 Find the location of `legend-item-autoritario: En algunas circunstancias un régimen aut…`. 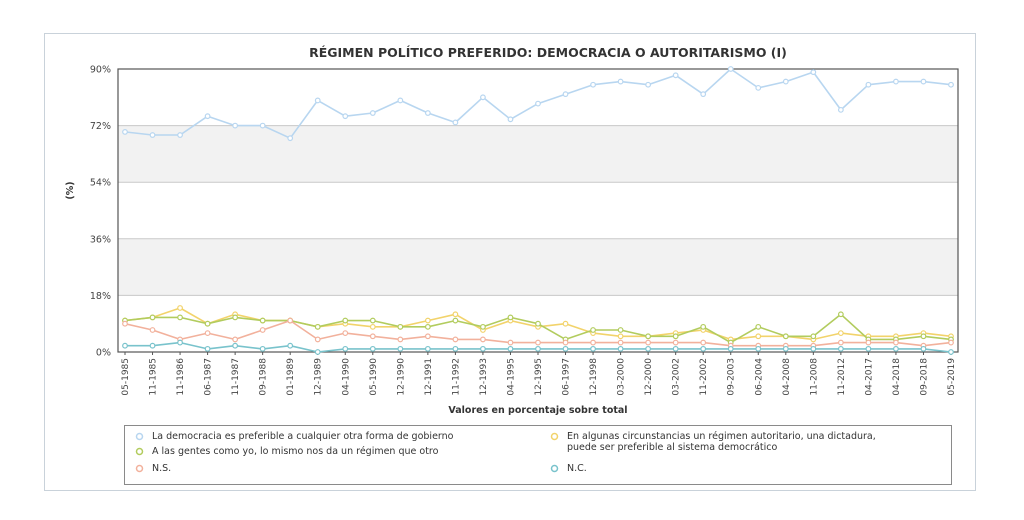

legend-item-autoritario: En algunas circunstancias un régimen aut… is located at coordinates (713, 442).